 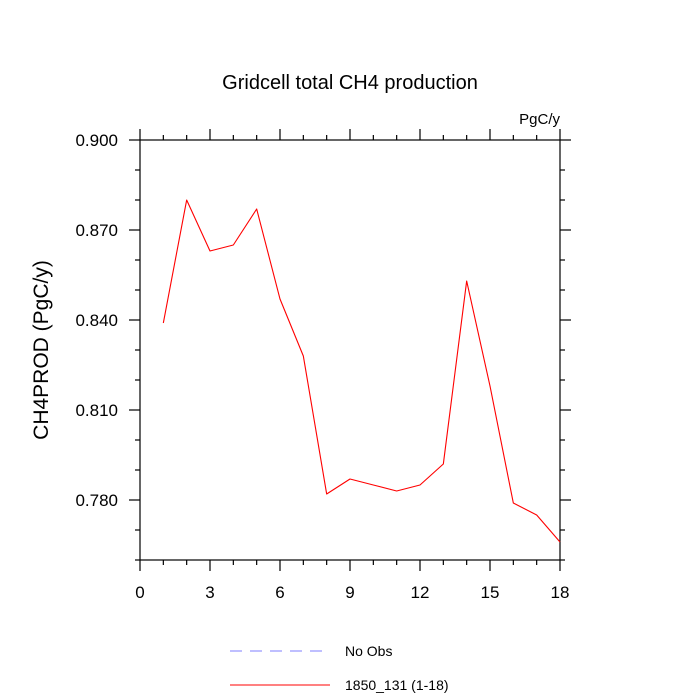 I want to click on y-tick-label: 0.840, so click(x=96, y=320).